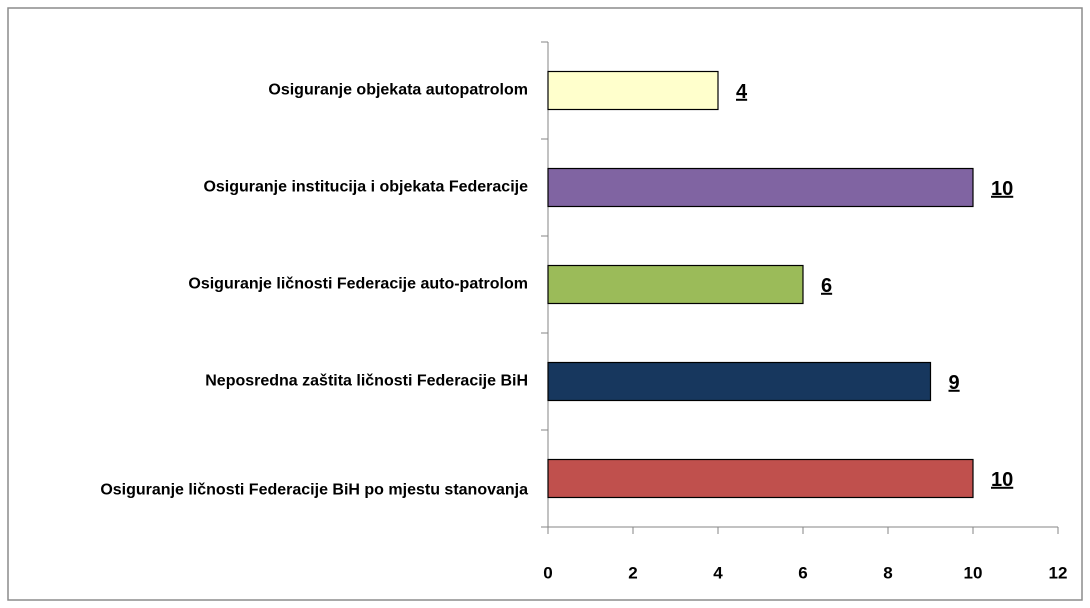 The height and width of the screenshot is (608, 1090). I want to click on value-label: 9, so click(954, 383).